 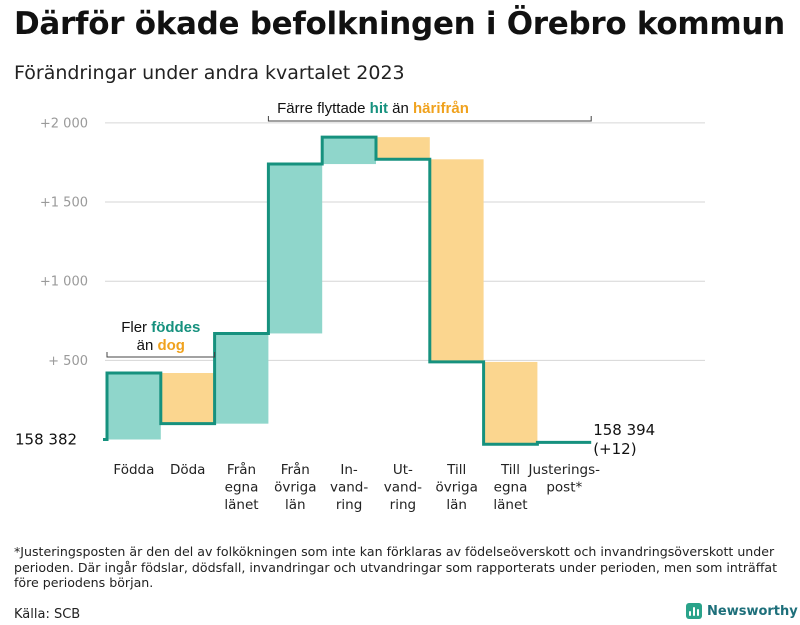 What do you see at coordinates (323, 108) in the screenshot?
I see `annotation-text: Färre flyttade` at bounding box center [323, 108].